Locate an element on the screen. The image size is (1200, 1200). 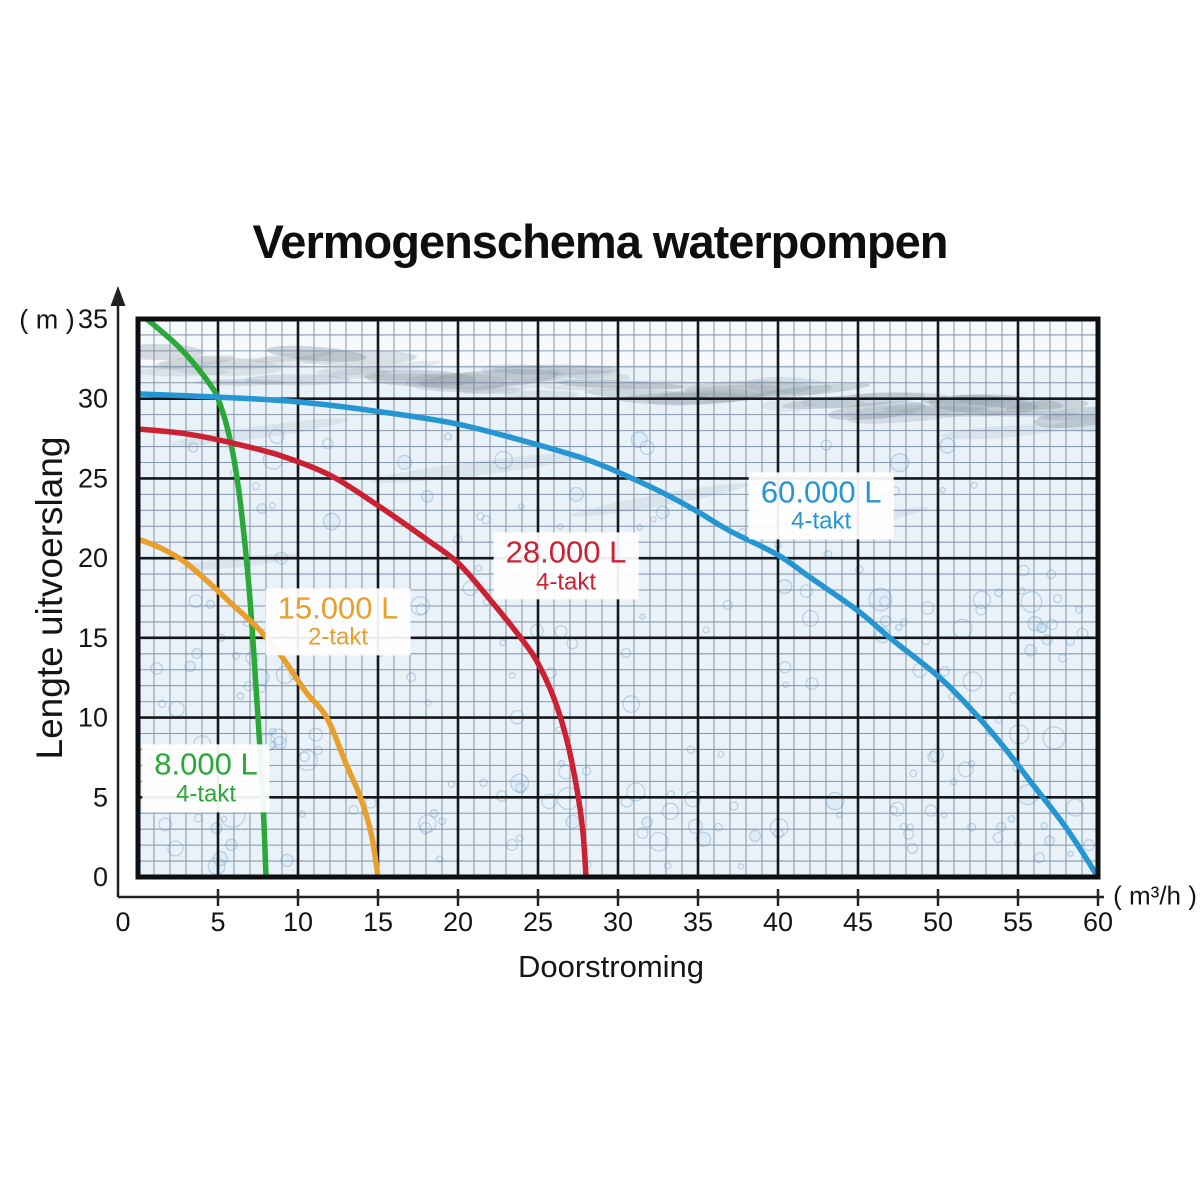
y-tick-label: 35 is located at coordinates (93, 319).